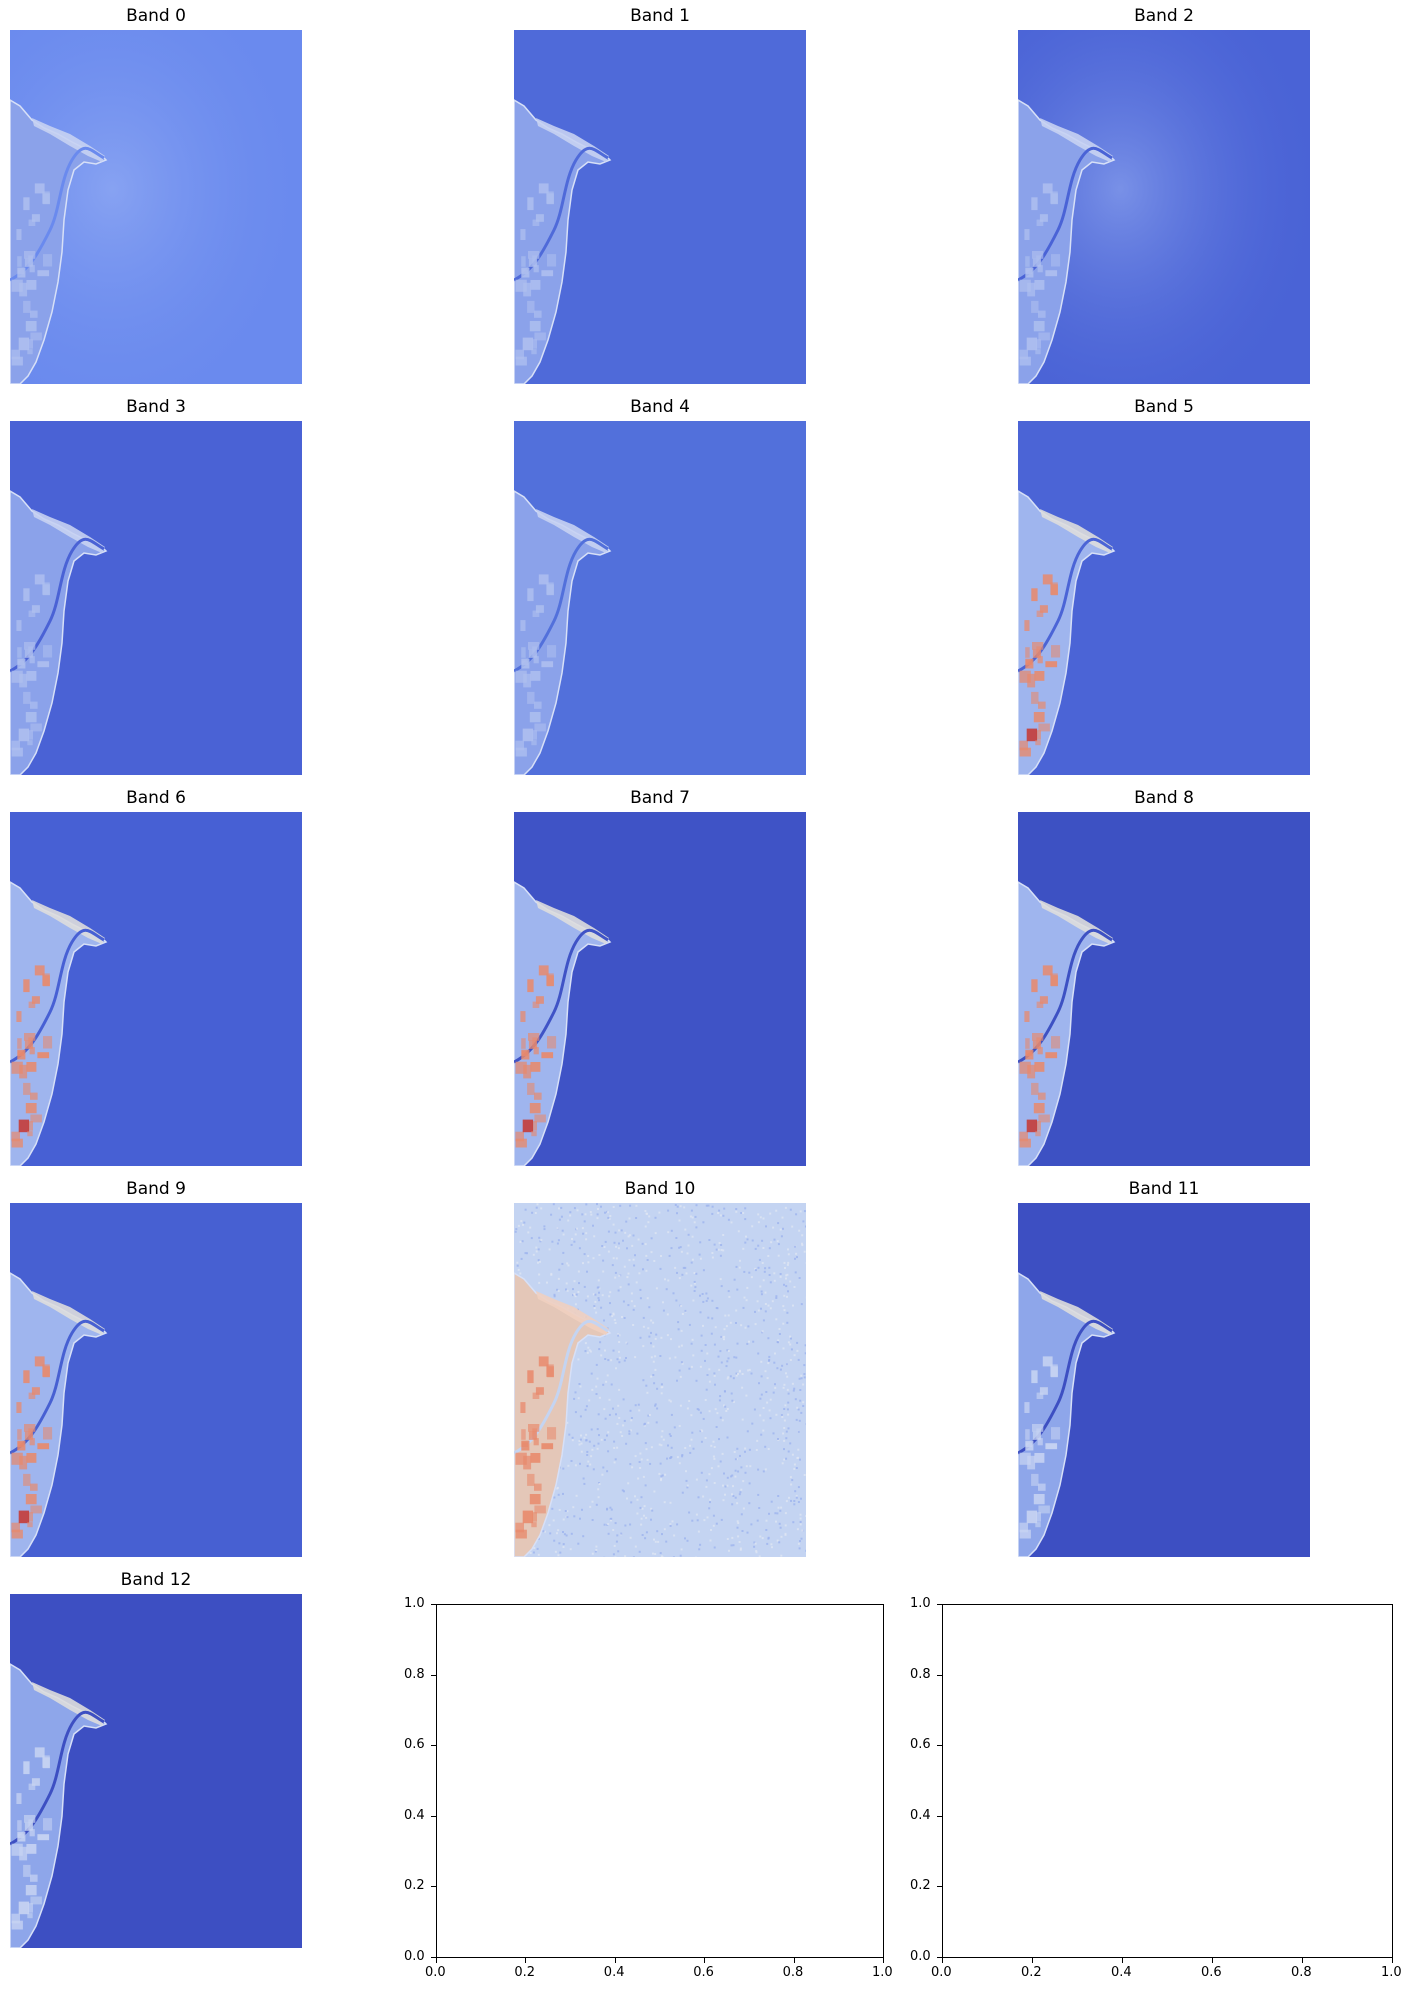 The height and width of the screenshot is (1990, 1411). I want to click on sand-spit, so click(572, 531).